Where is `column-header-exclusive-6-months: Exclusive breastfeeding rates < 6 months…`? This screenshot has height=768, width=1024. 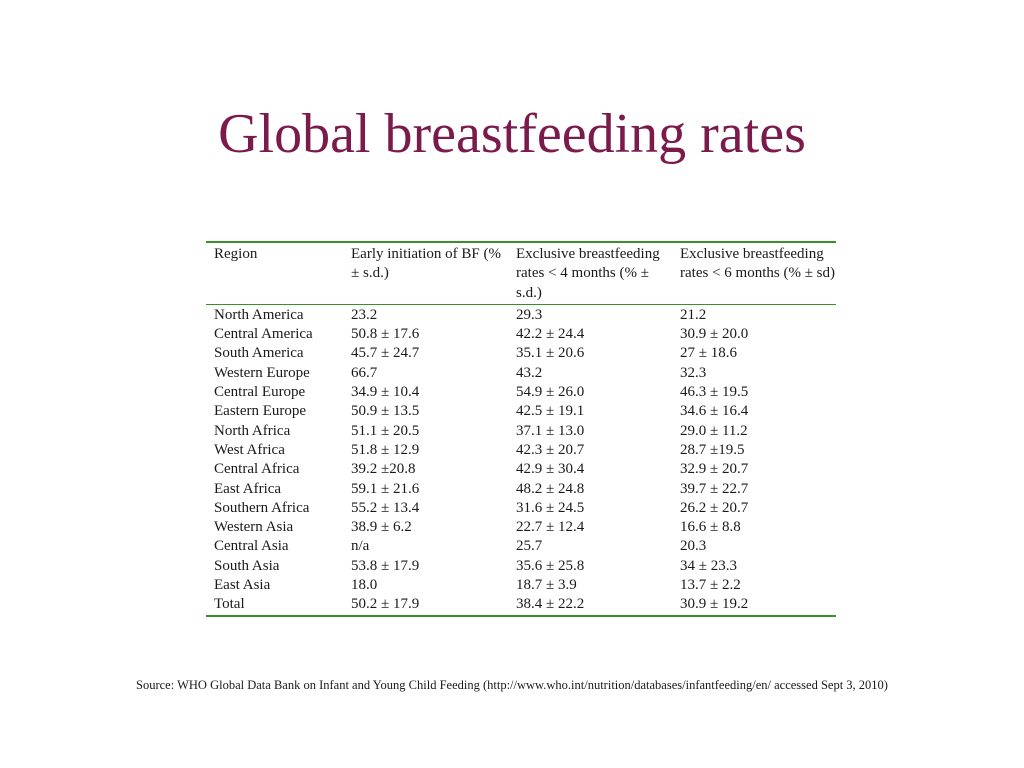
column-header-exclusive-6-months: Exclusive breastfeeding rates < 6 months… is located at coordinates (758, 264).